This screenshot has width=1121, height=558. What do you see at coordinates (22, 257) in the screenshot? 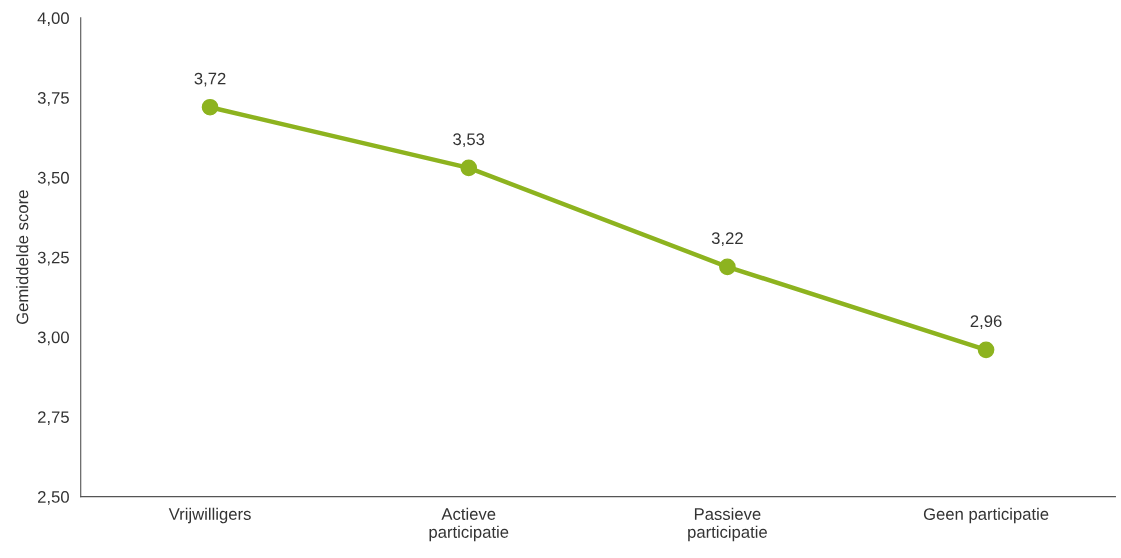
I see `y-axis-title: Gemiddelde score` at bounding box center [22, 257].